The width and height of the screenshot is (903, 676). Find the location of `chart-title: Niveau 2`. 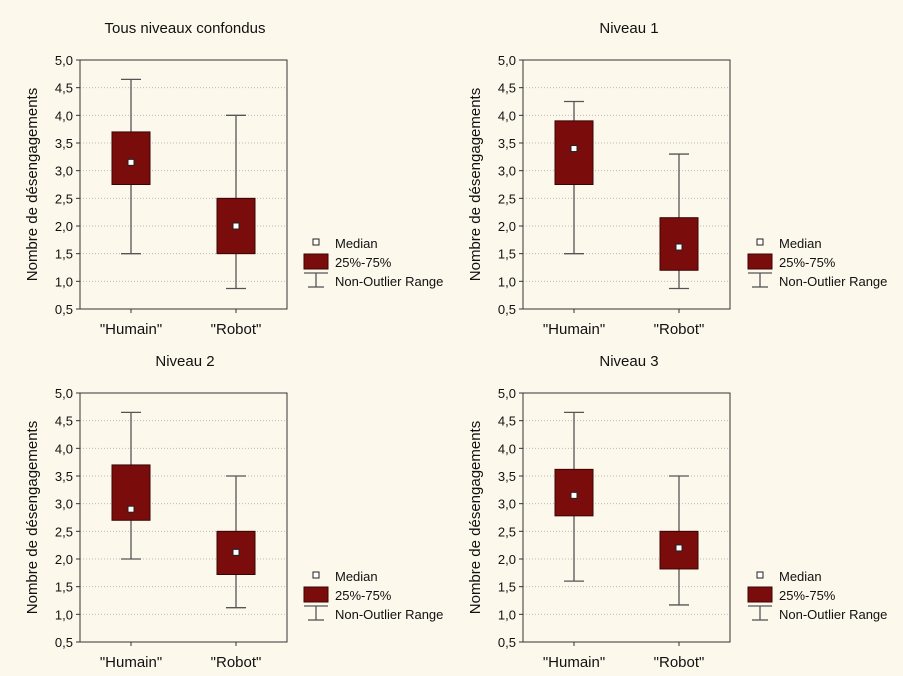

chart-title: Niveau 2 is located at coordinates (184, 361).